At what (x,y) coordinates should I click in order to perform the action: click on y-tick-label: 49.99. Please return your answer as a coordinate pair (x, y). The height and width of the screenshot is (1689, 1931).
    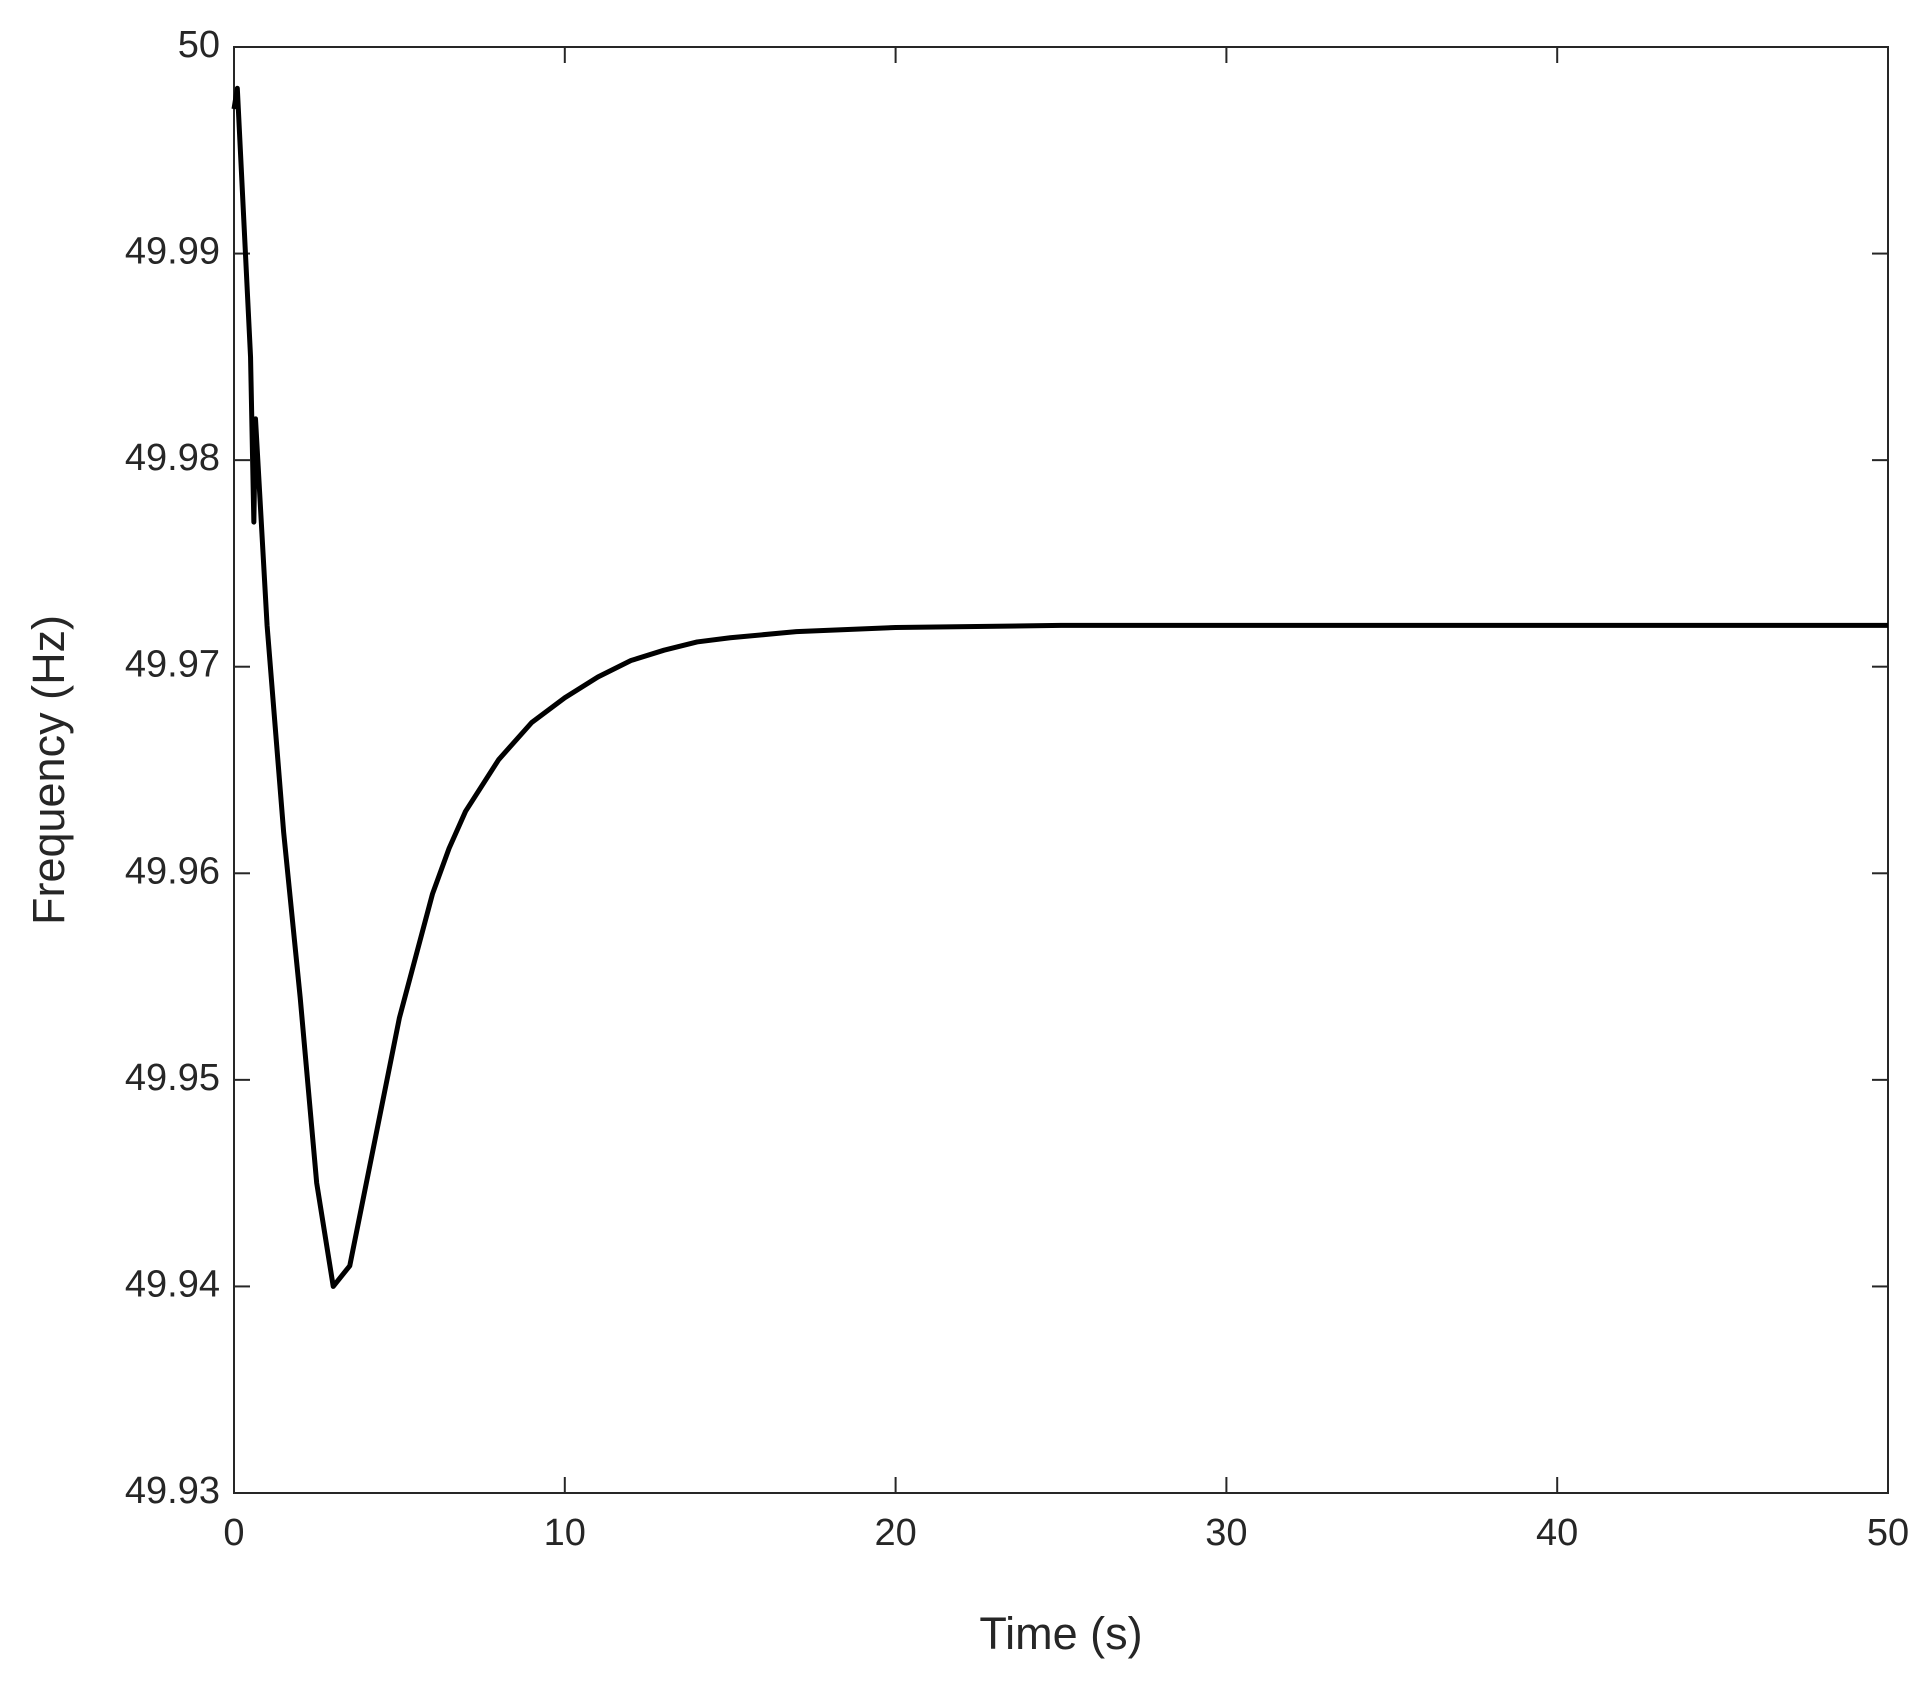
    Looking at the image, I should click on (172, 252).